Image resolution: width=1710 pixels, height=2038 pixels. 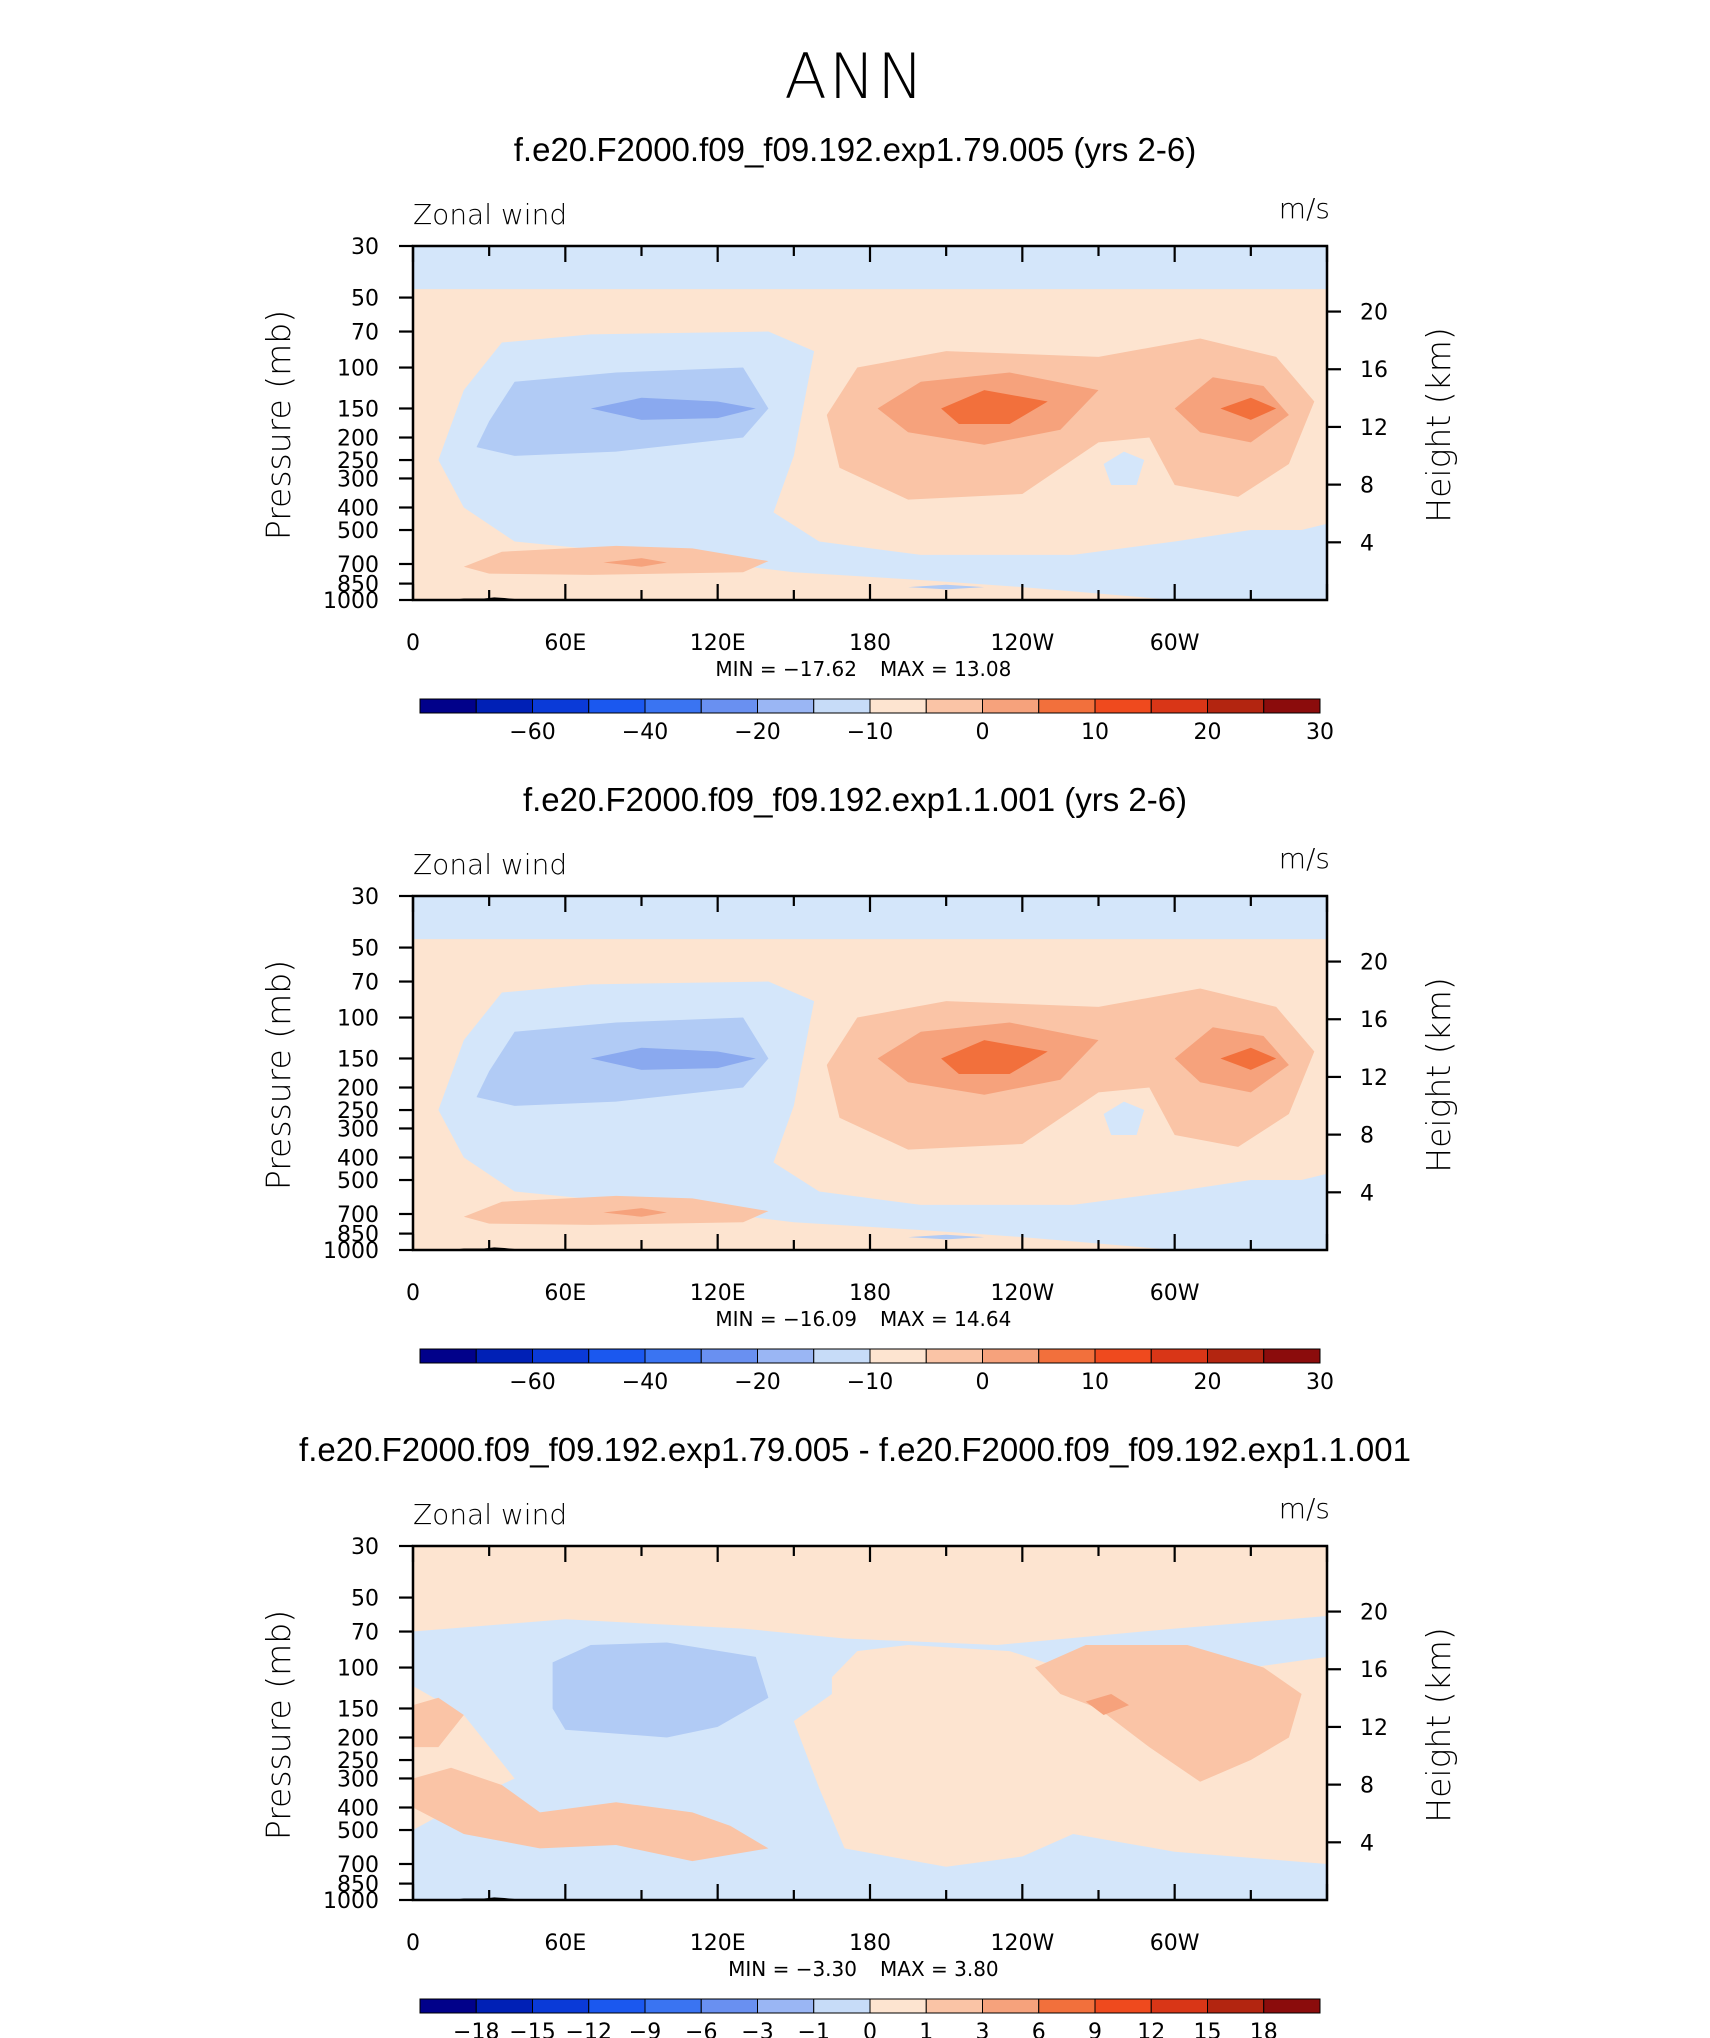 What do you see at coordinates (701, 2029) in the screenshot?
I see `colorbar-label: −6` at bounding box center [701, 2029].